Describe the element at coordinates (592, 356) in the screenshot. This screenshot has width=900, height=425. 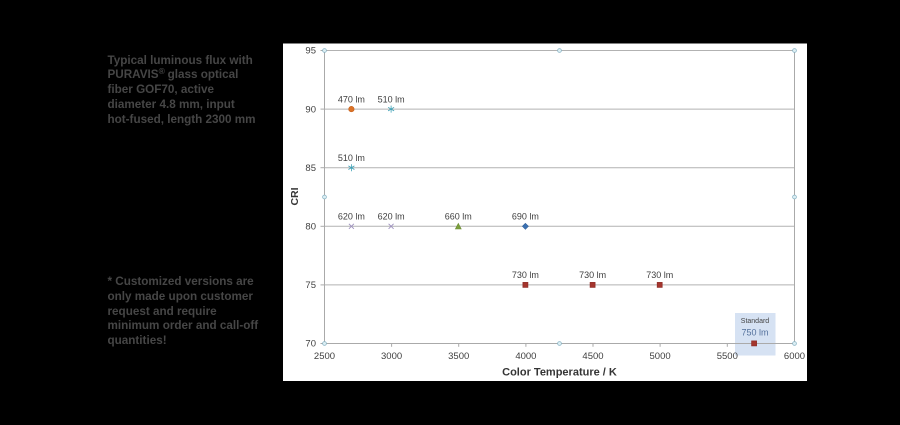
I see `svg-text: 4500` at that location.